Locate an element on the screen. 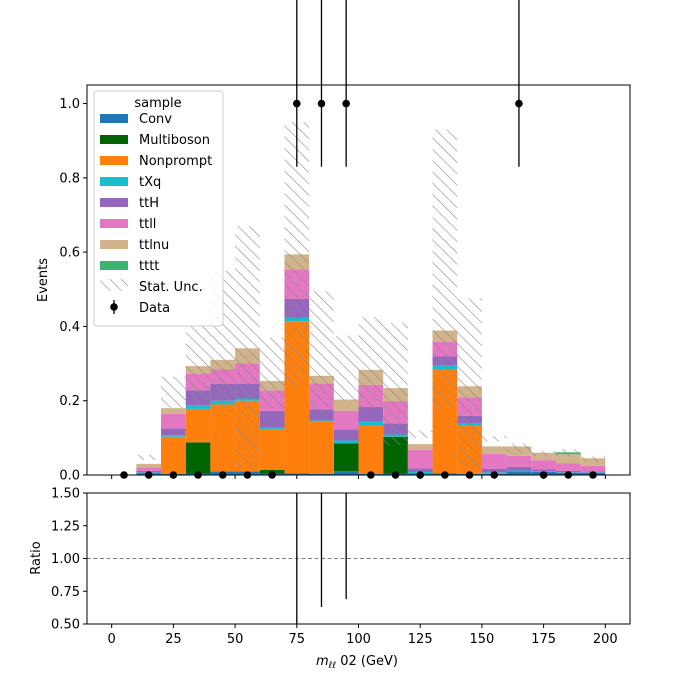 This screenshot has height=700, width=700. x-axis-title-math: m is located at coordinates (322, 661).